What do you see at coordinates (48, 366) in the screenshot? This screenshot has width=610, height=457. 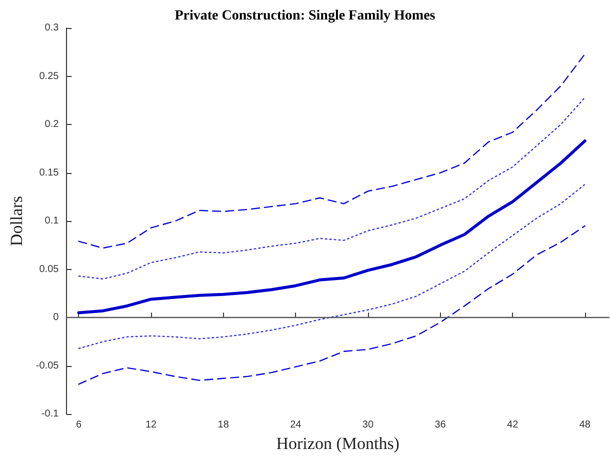 I see `y-tick-label: -0.05` at bounding box center [48, 366].